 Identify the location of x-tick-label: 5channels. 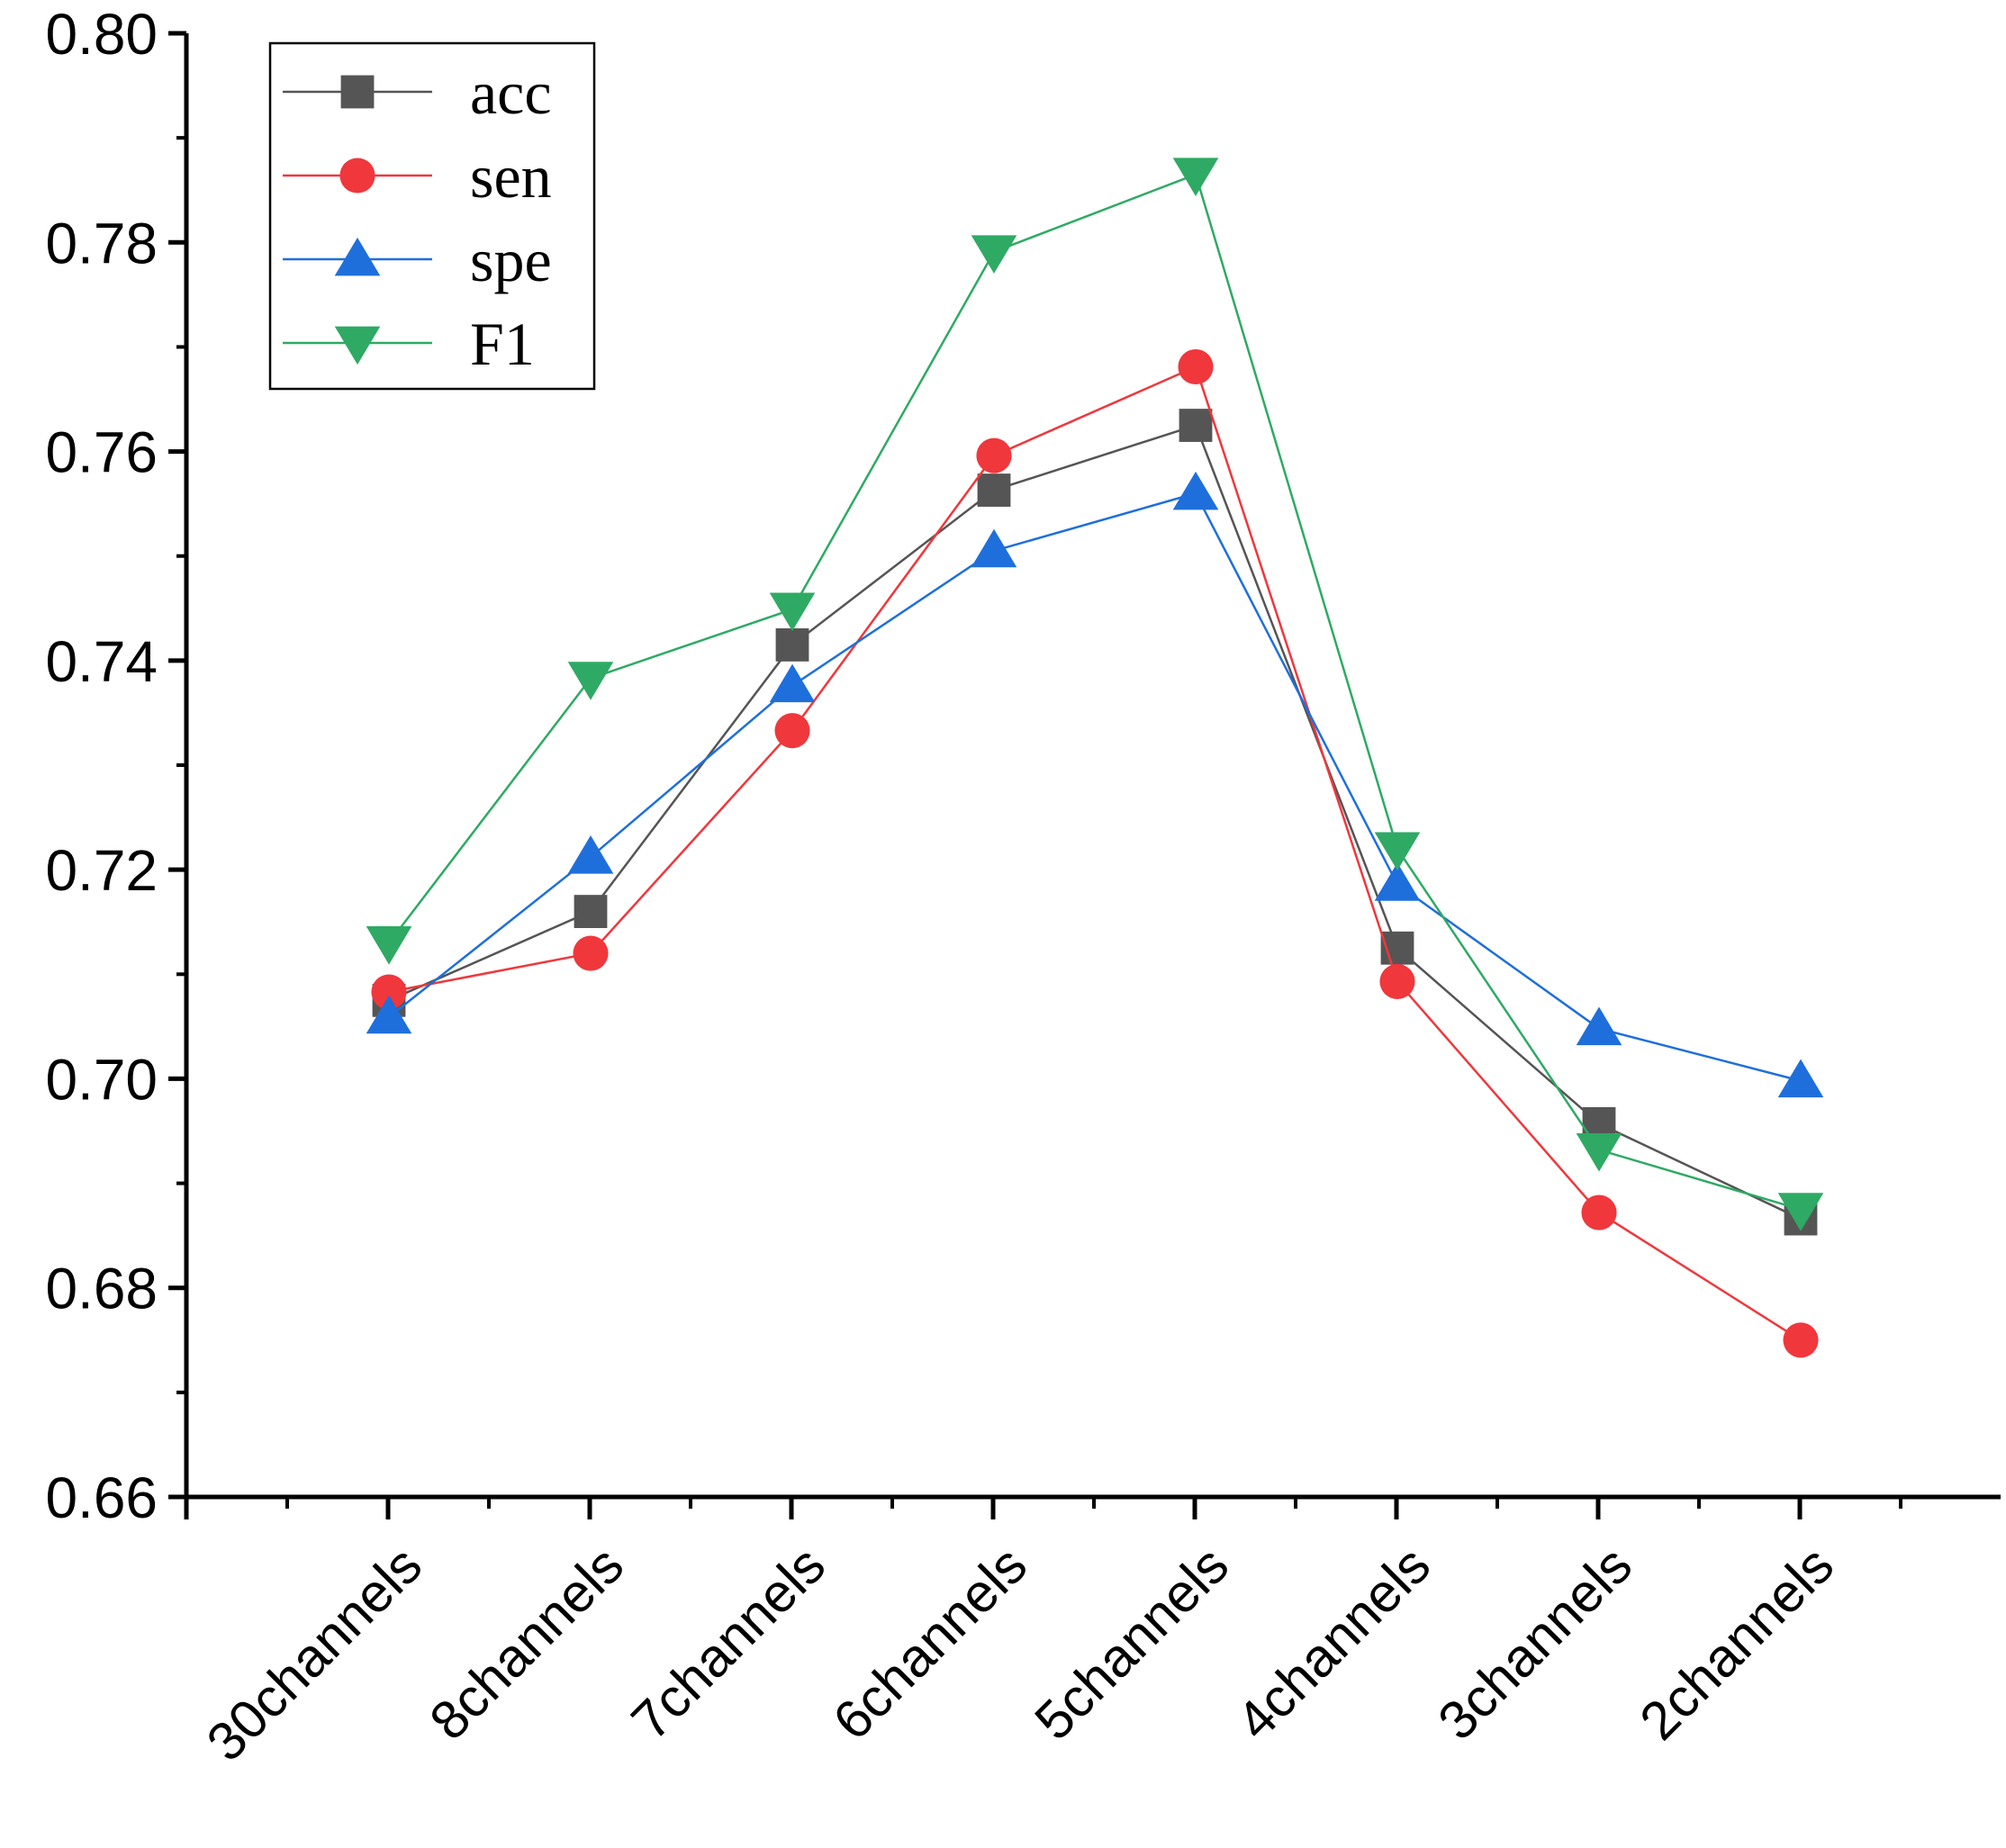
(1131, 1643).